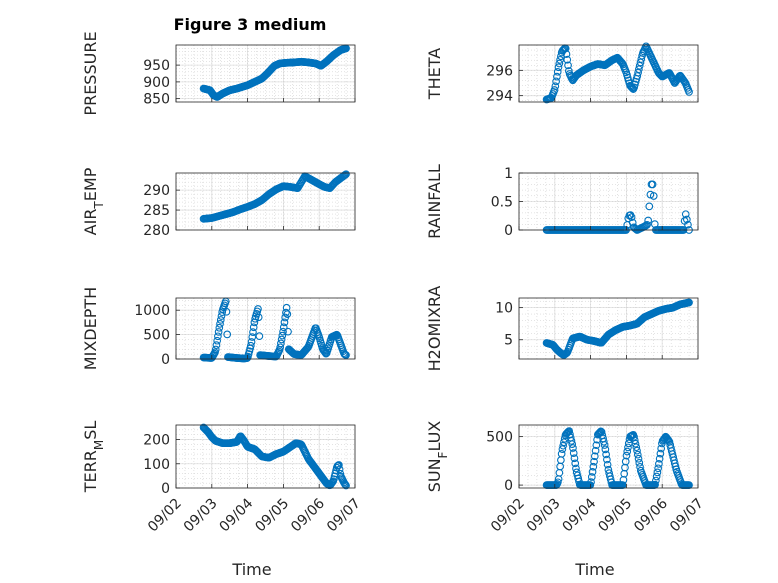  Describe the element at coordinates (156, 83) in the screenshot. I see `y-tick-label: 900` at that location.